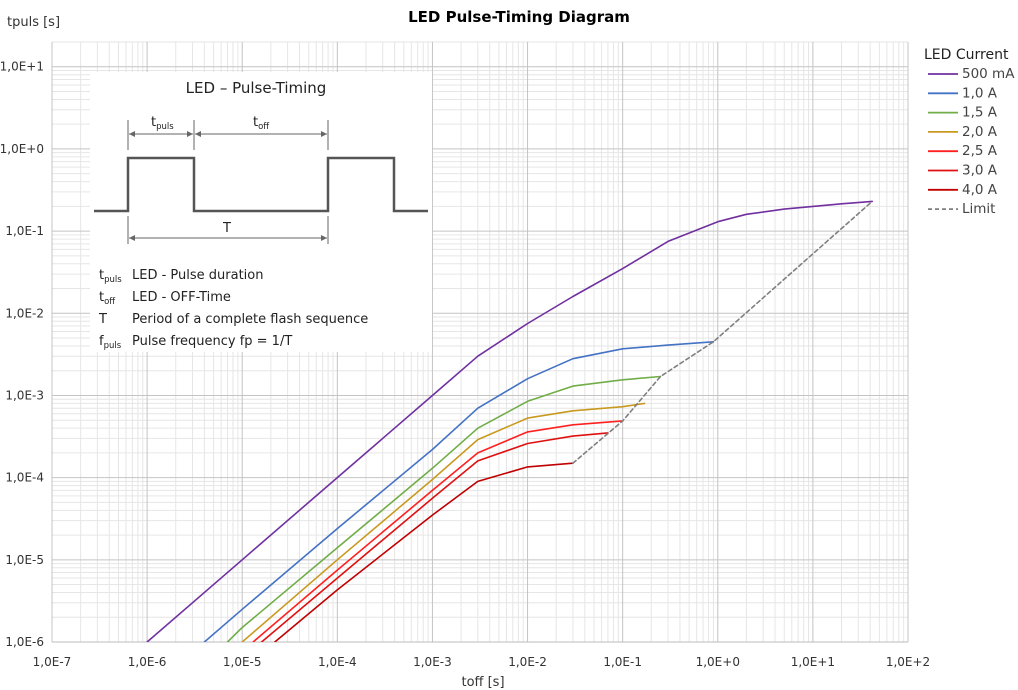 Image resolution: width=1018 pixels, height=690 pixels. Describe the element at coordinates (813, 662) in the screenshot. I see `x-tick-label: 1,0E+1` at that location.